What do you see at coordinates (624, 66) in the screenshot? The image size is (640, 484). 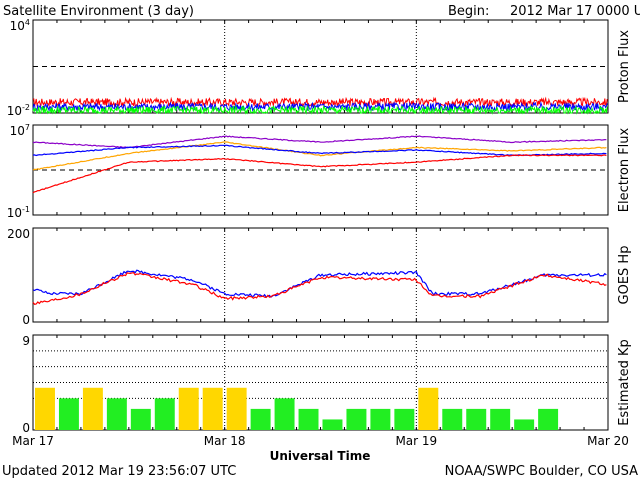 I see `y-axis-label-proton: Proton Flux` at bounding box center [624, 66].